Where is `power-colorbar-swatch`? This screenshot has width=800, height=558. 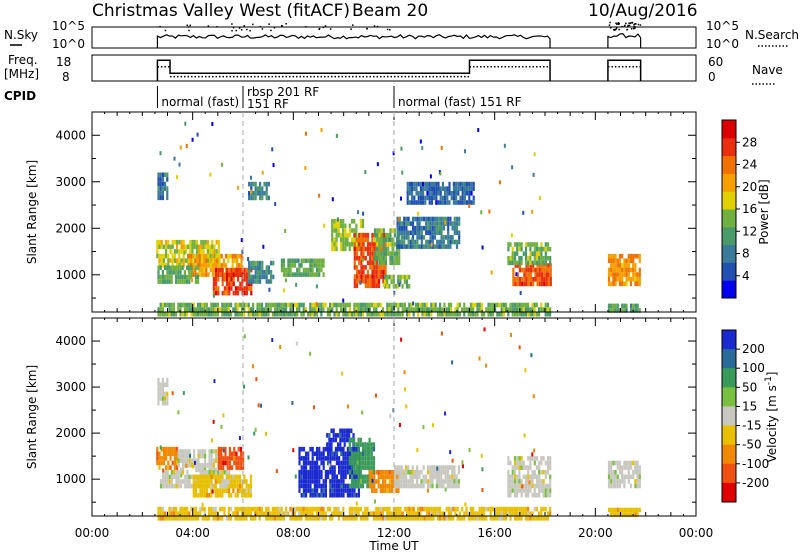 power-colorbar-swatch is located at coordinates (729, 129).